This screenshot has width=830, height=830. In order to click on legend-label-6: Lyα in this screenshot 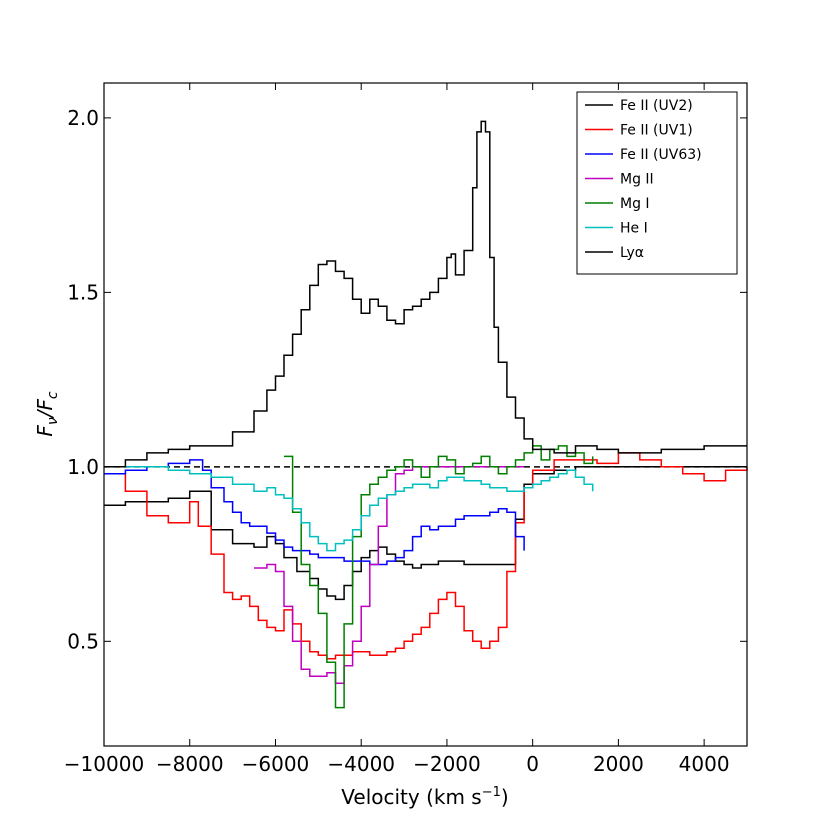, I will do `click(632, 253)`.